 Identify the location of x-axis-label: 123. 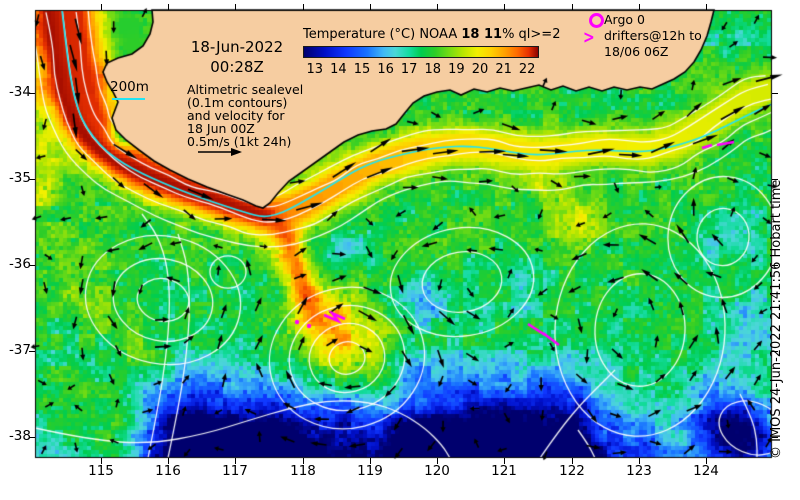
(639, 471).